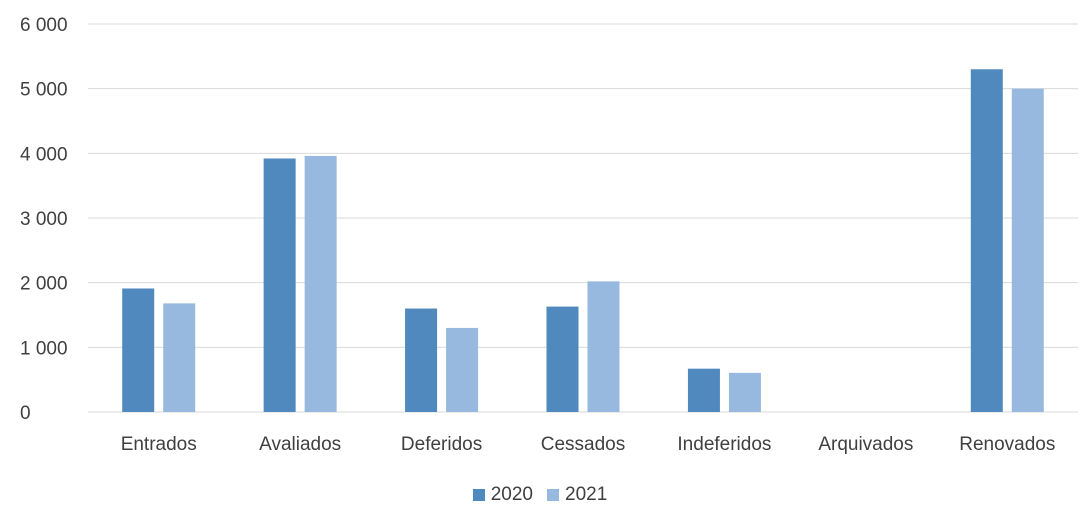  I want to click on bar-cessados-2021, so click(603, 346).